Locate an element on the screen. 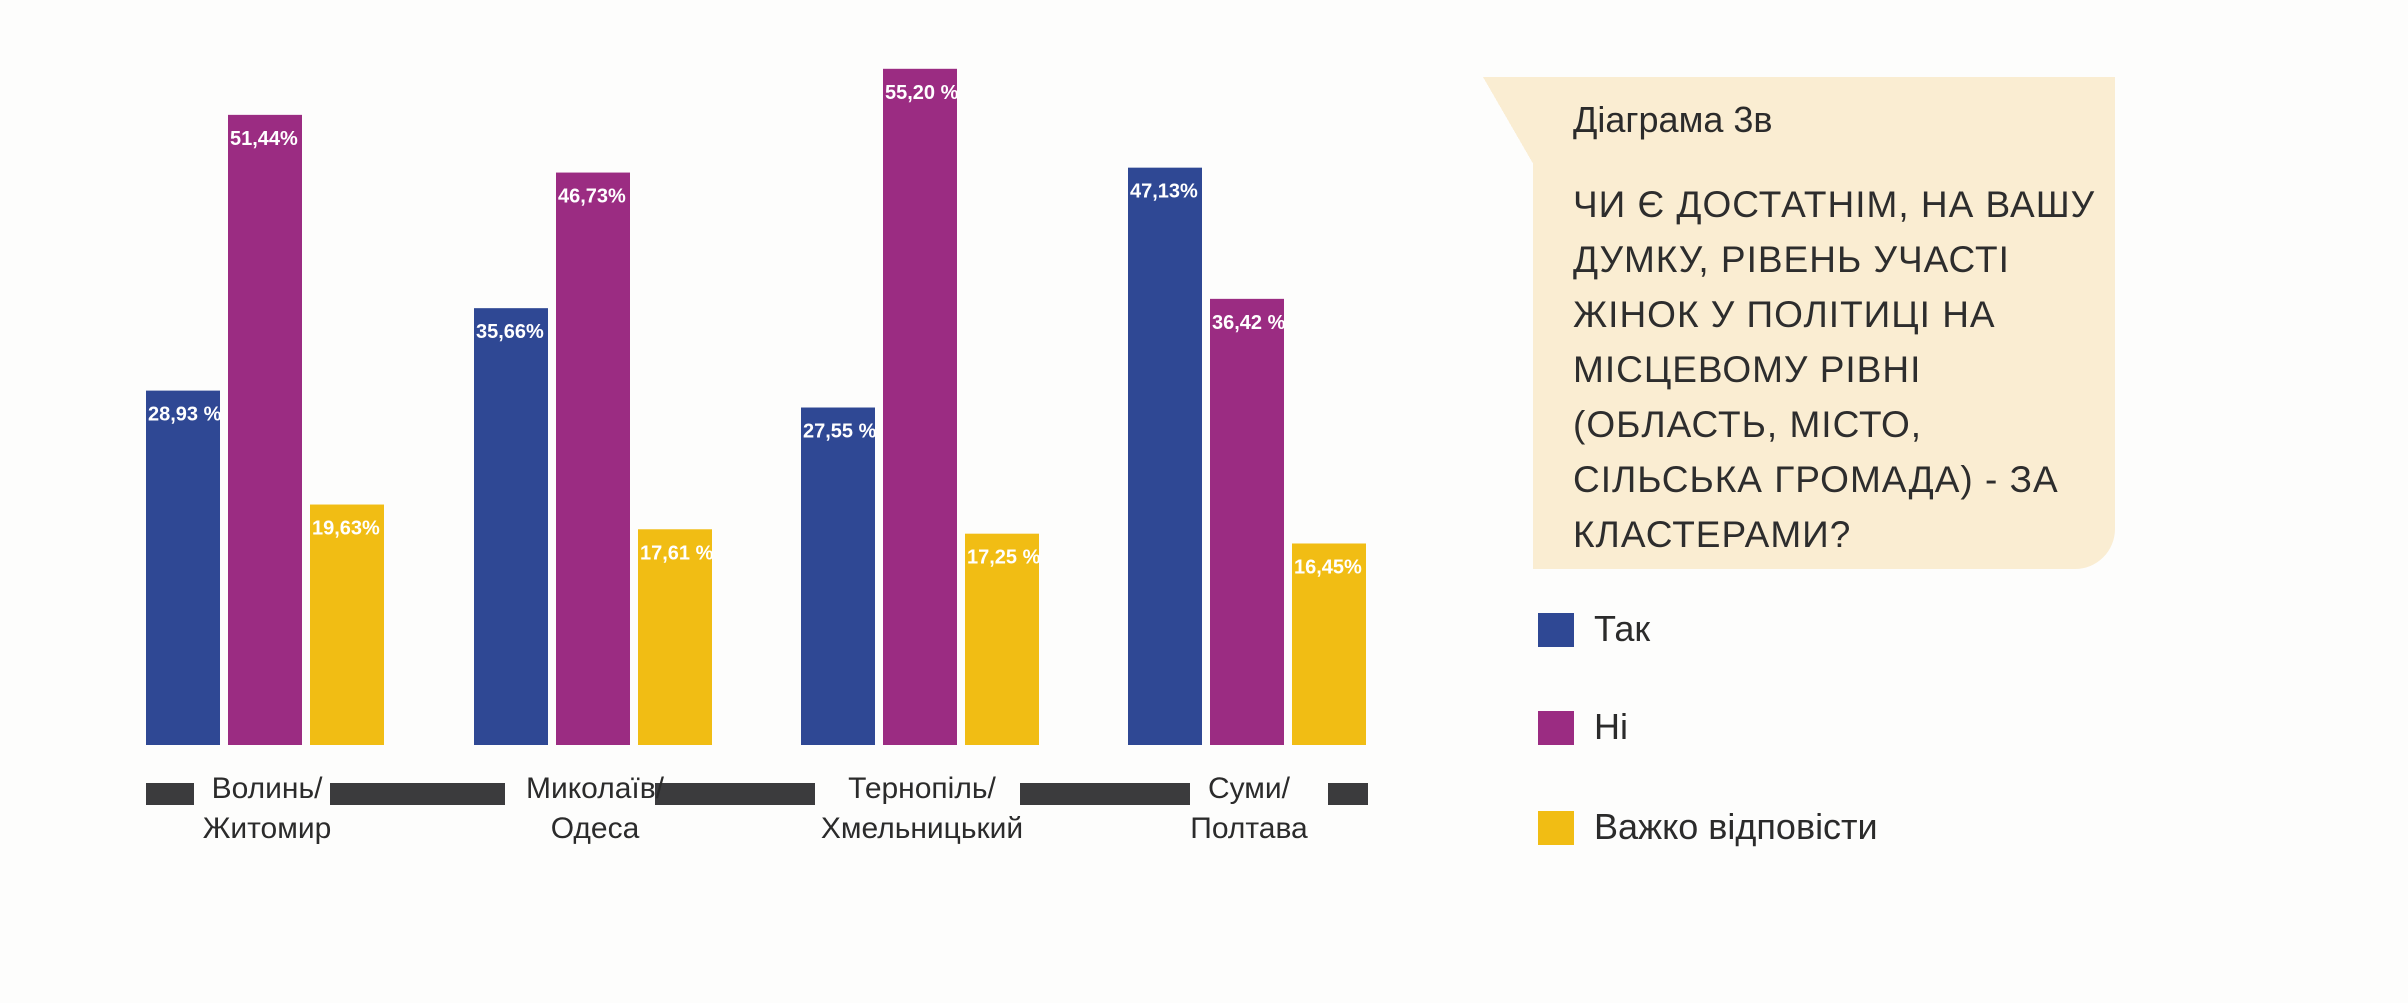  data-label-tak-1: 35,66% is located at coordinates (510, 332).